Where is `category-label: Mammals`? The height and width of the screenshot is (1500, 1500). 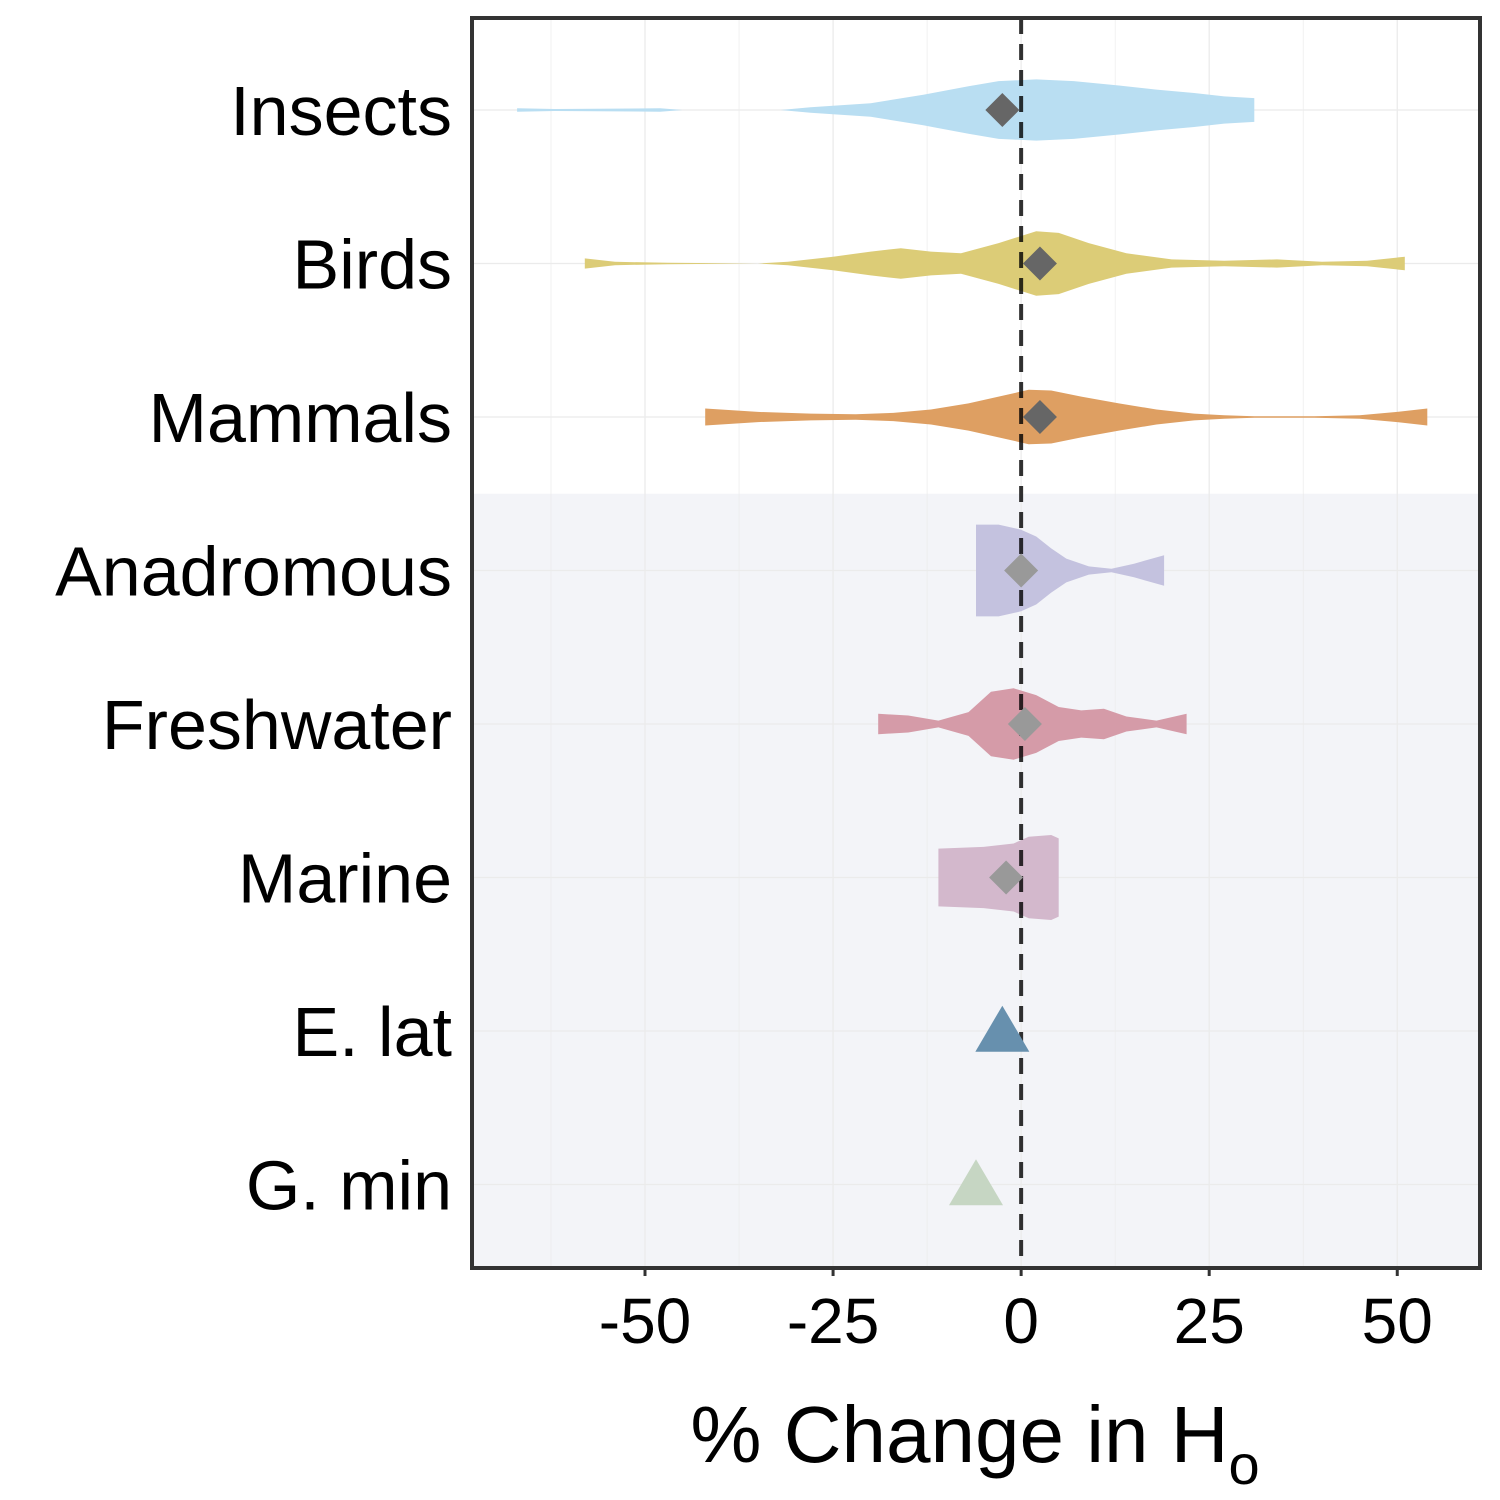 category-label: Mammals is located at coordinates (300, 418).